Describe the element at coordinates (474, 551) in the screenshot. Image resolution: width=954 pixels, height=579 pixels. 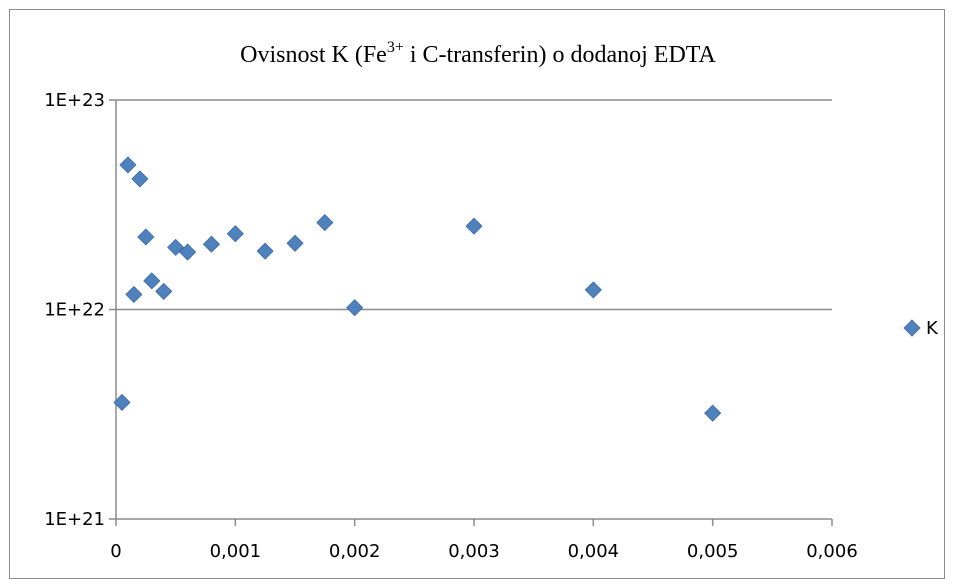
I see `x-tick-label: 0,003` at that location.